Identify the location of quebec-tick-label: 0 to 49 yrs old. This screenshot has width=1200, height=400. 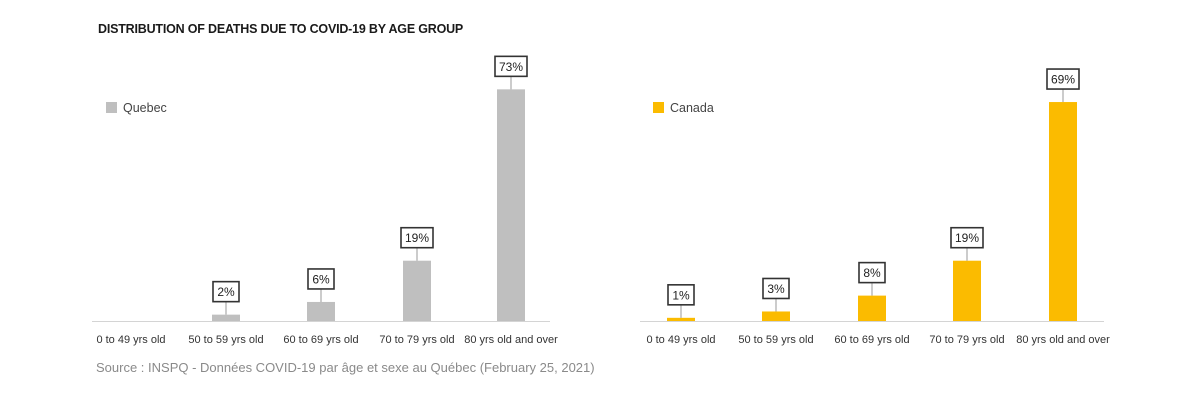
(130, 340).